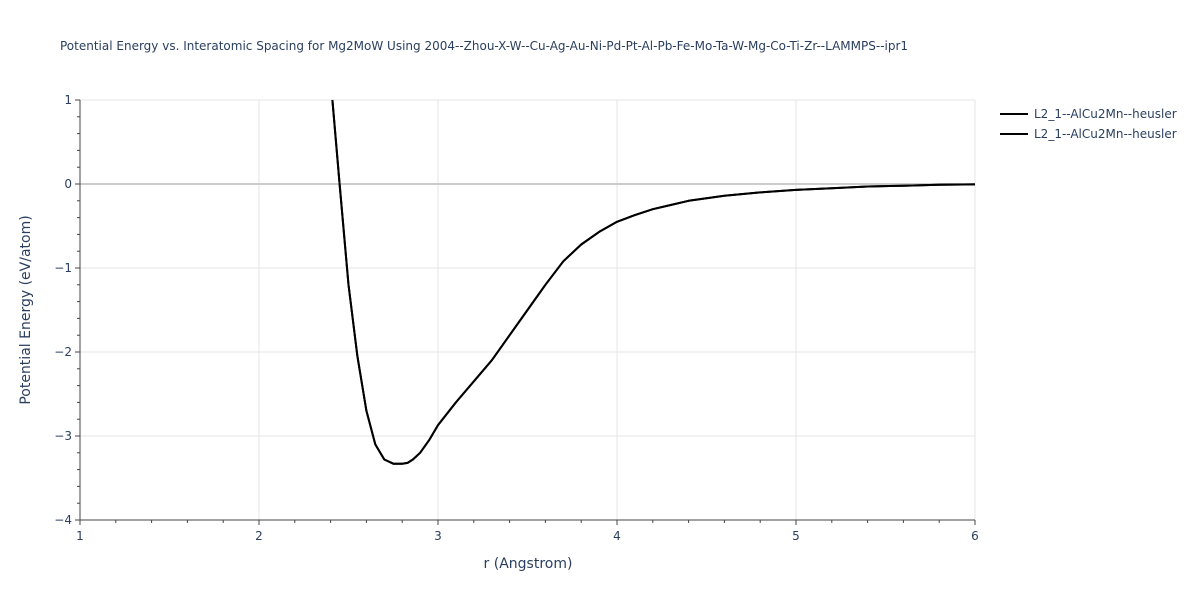 The height and width of the screenshot is (600, 1200). What do you see at coordinates (63, 436) in the screenshot?
I see `y-tick-label: −3` at bounding box center [63, 436].